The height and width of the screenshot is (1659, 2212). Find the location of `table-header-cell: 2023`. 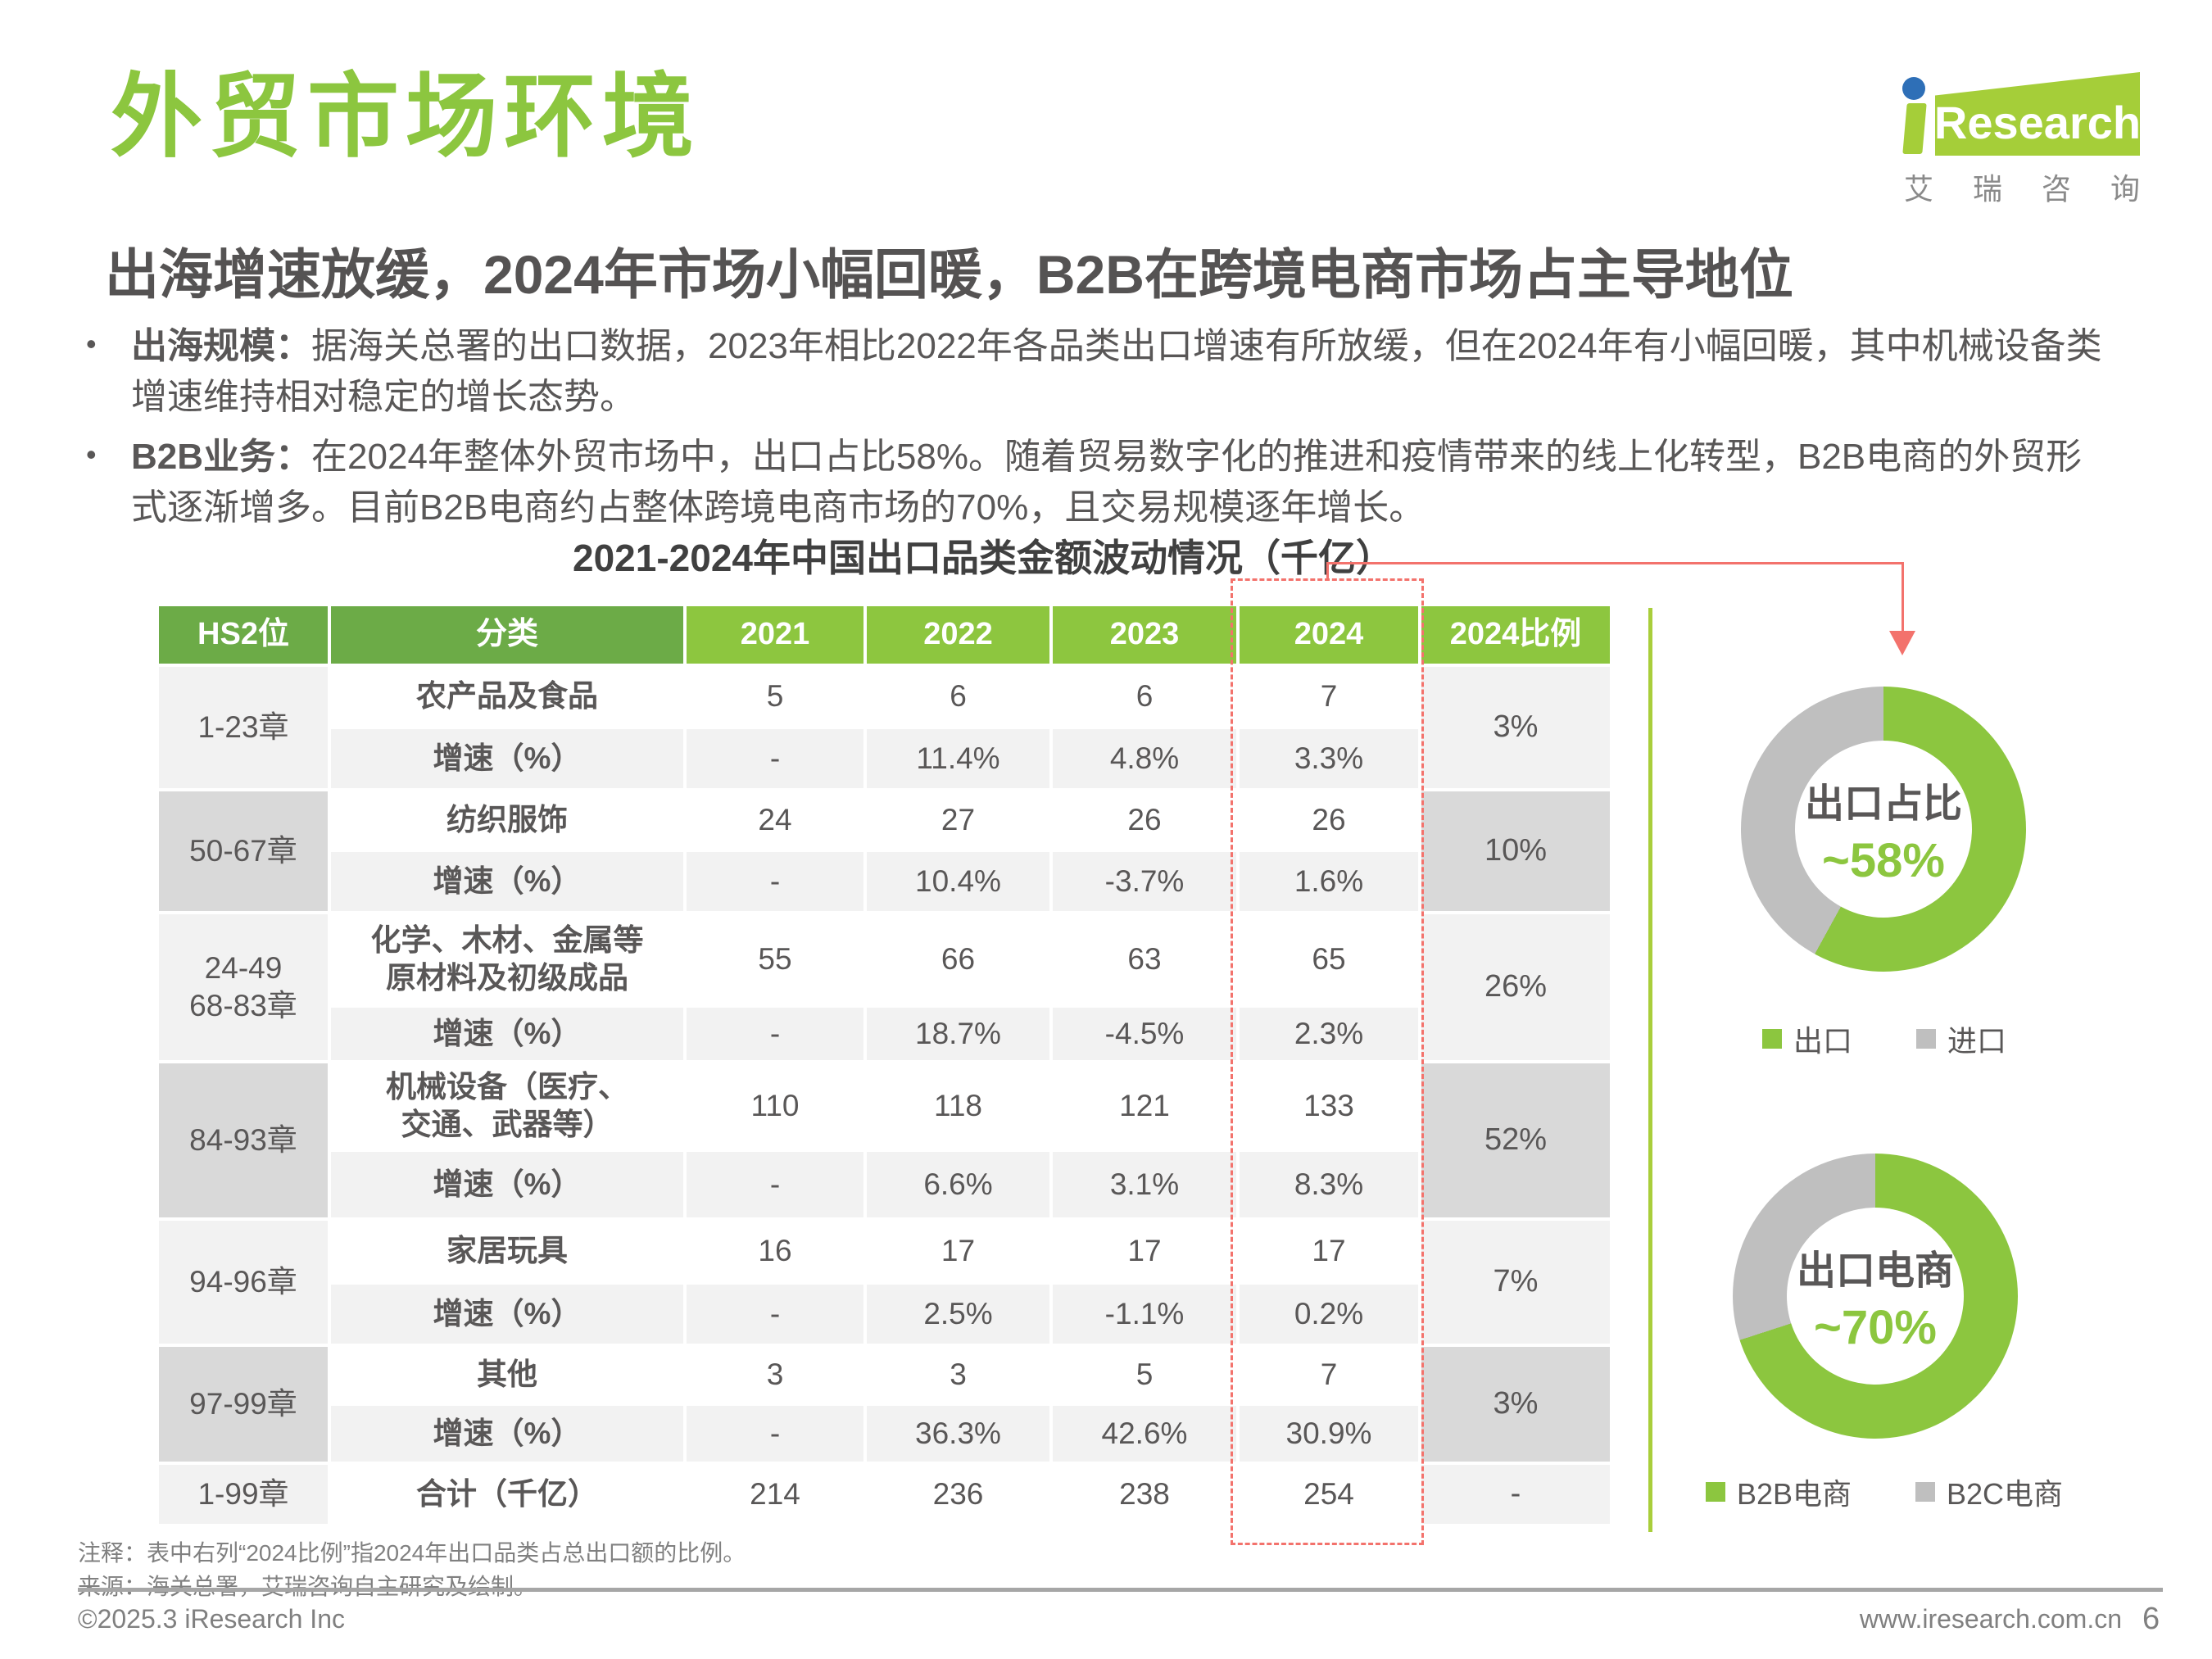

table-header-cell: 2023 is located at coordinates (1144, 635).